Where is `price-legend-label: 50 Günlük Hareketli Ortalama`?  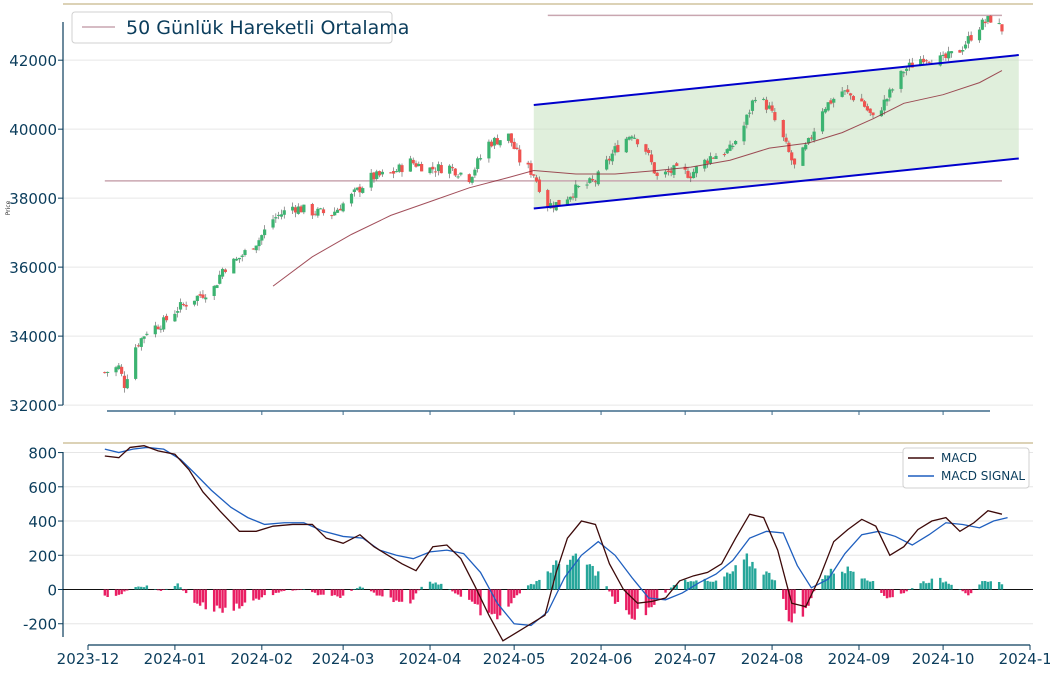
price-legend-label: 50 Günlük Hareketli Ortalama is located at coordinates (267, 28).